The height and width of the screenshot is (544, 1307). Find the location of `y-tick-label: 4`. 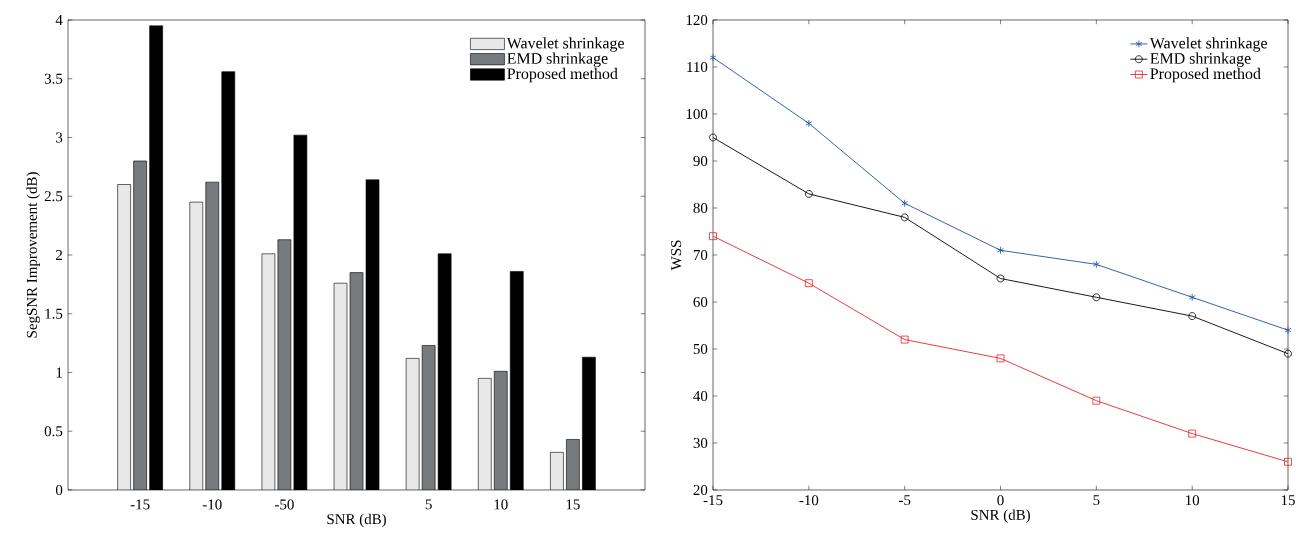

y-tick-label: 4 is located at coordinates (59, 20).